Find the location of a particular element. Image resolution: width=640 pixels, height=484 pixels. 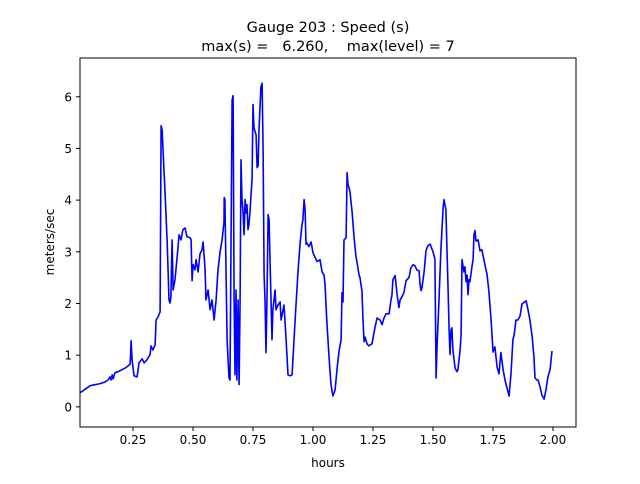

x-tick-label: 1.50 is located at coordinates (433, 440).